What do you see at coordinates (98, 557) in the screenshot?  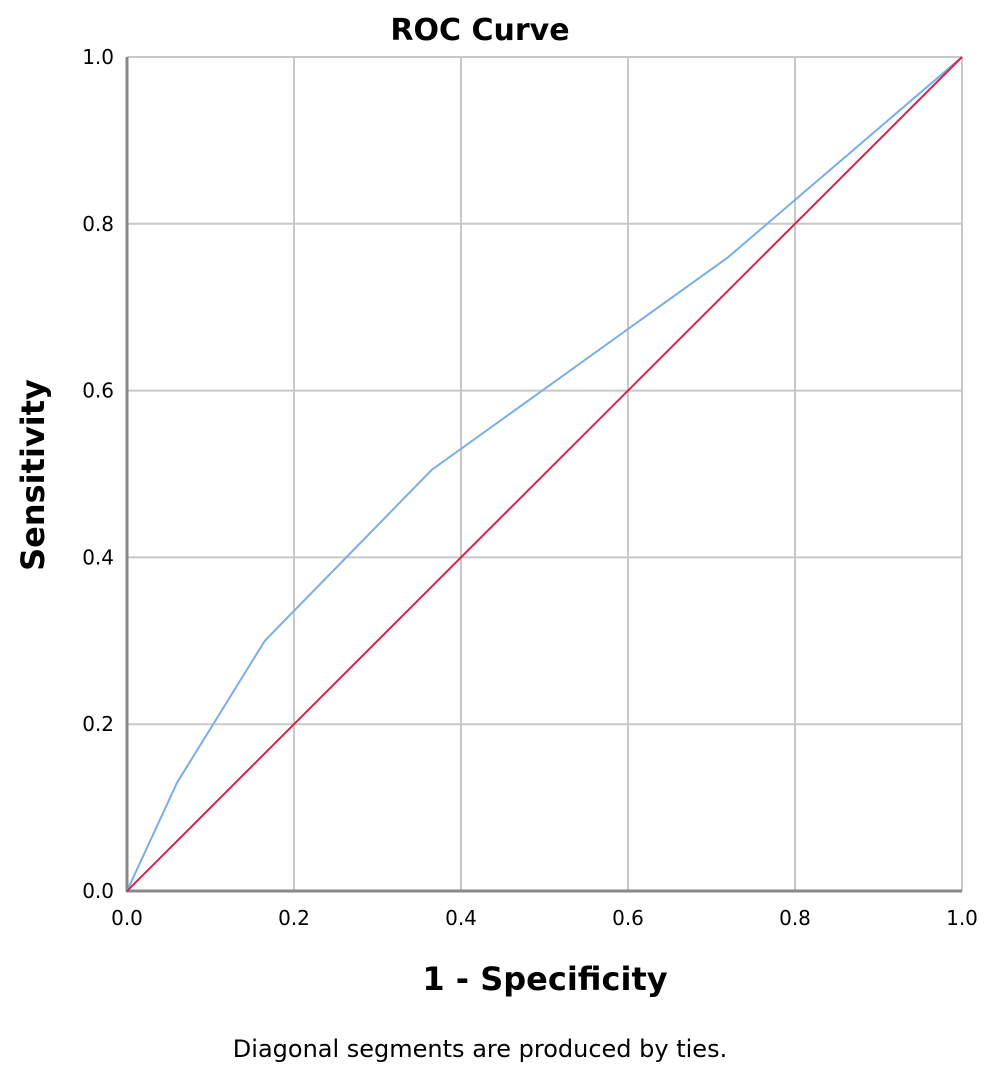 I see `y-tick-label: 0.4` at bounding box center [98, 557].